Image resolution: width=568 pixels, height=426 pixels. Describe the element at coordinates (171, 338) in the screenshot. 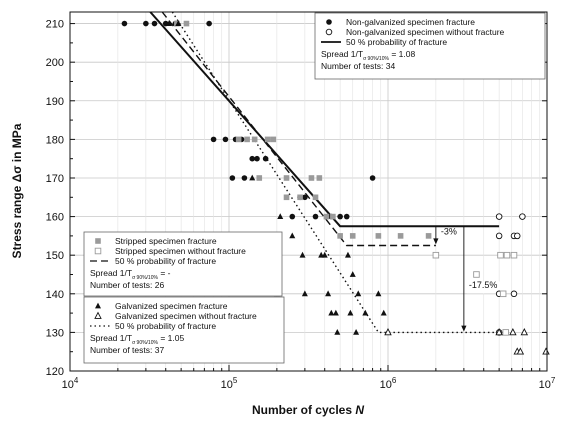

I see `legend-spread-value: = 1.05` at that location.